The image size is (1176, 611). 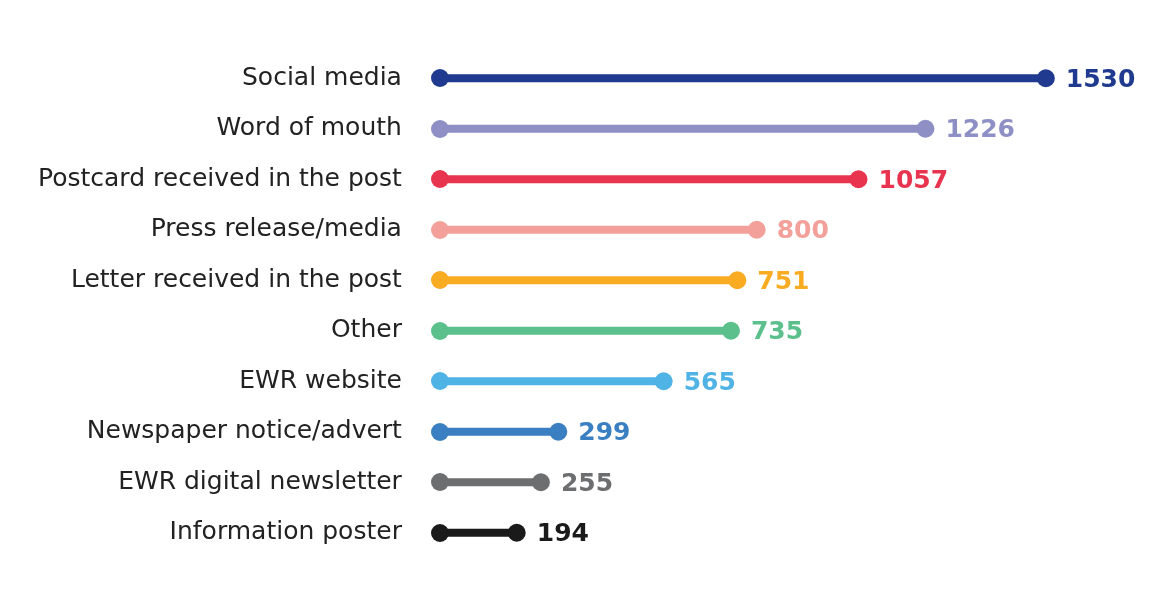 I want to click on y-tick-label: Information poster, so click(x=286, y=531).